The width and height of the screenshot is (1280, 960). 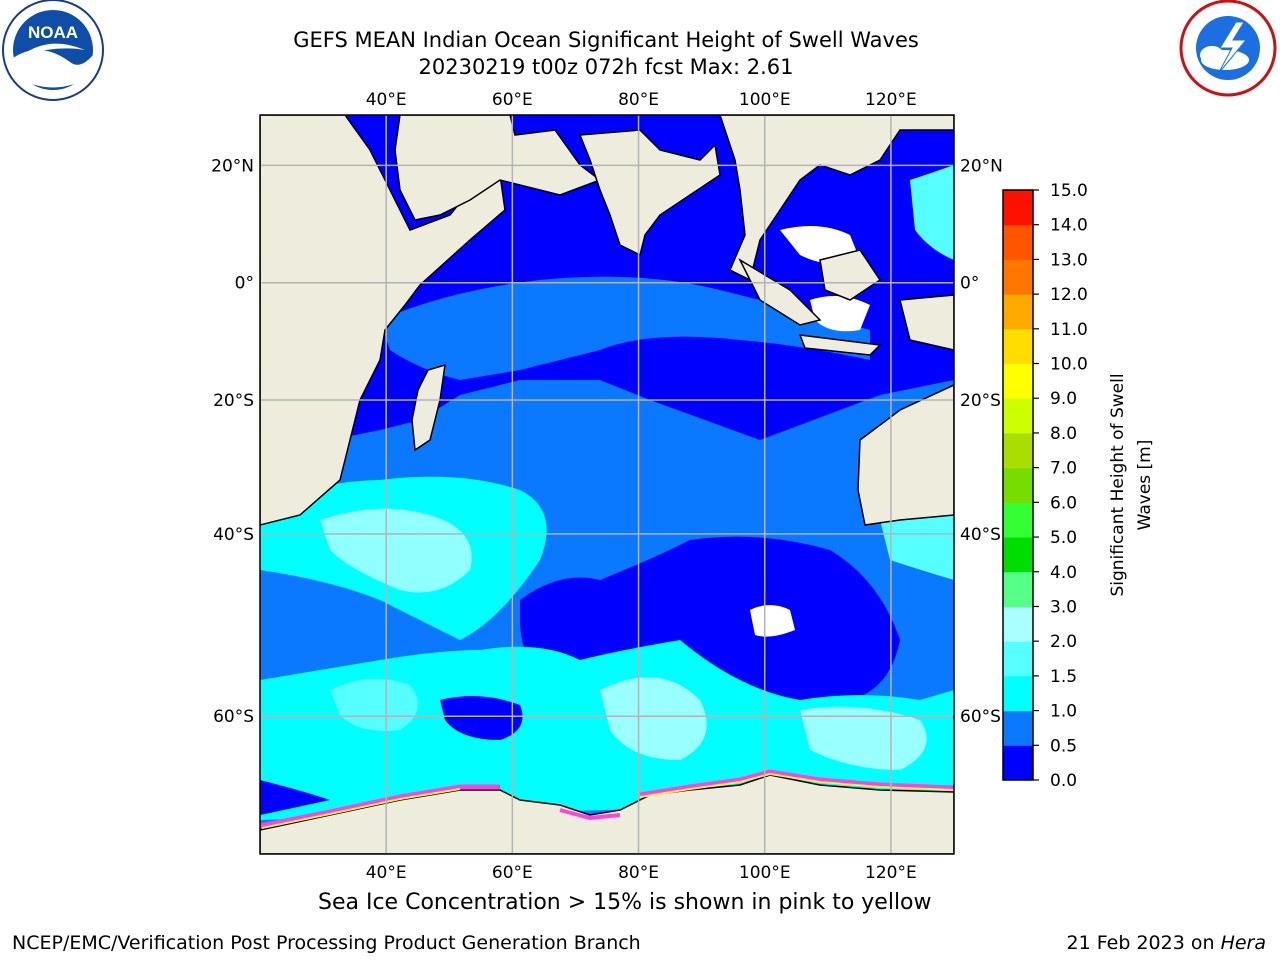 What do you see at coordinates (969, 284) in the screenshot?
I see `tick-label-lat-right: 0°` at bounding box center [969, 284].